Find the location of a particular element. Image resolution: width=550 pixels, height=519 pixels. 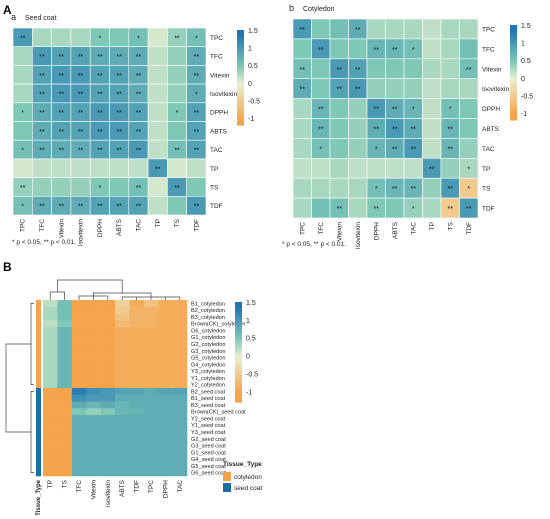

row-label: B3_cotyledon is located at coordinates (208, 318).